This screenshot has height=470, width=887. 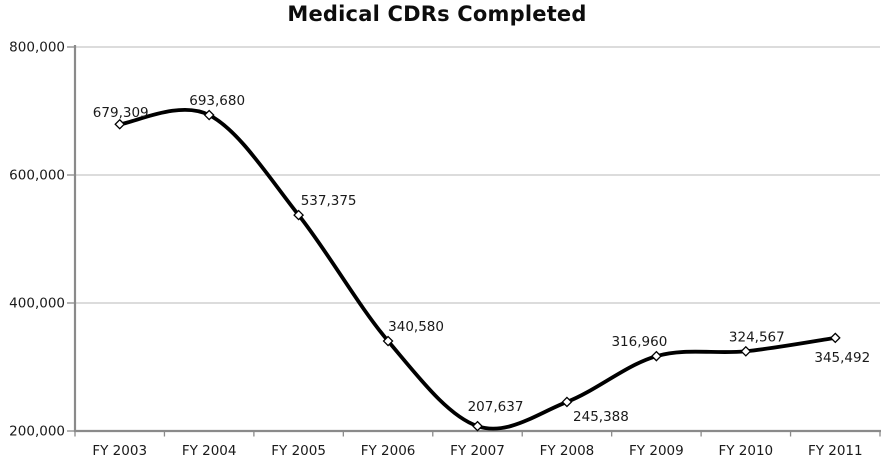 I want to click on x-tick-label: FY 2007, so click(x=477, y=451).